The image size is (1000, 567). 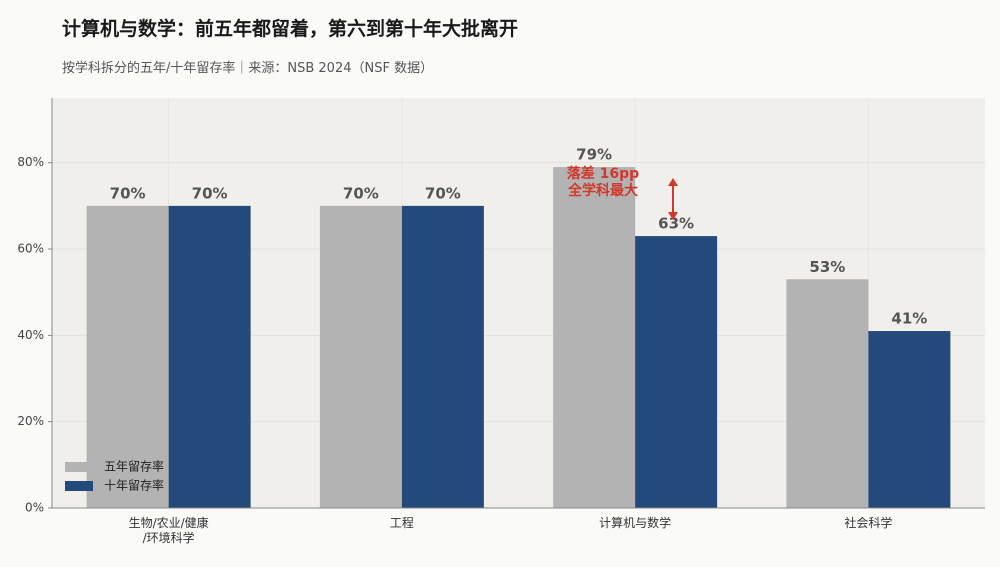 I want to click on y-tick-label: 20%, so click(x=30, y=421).